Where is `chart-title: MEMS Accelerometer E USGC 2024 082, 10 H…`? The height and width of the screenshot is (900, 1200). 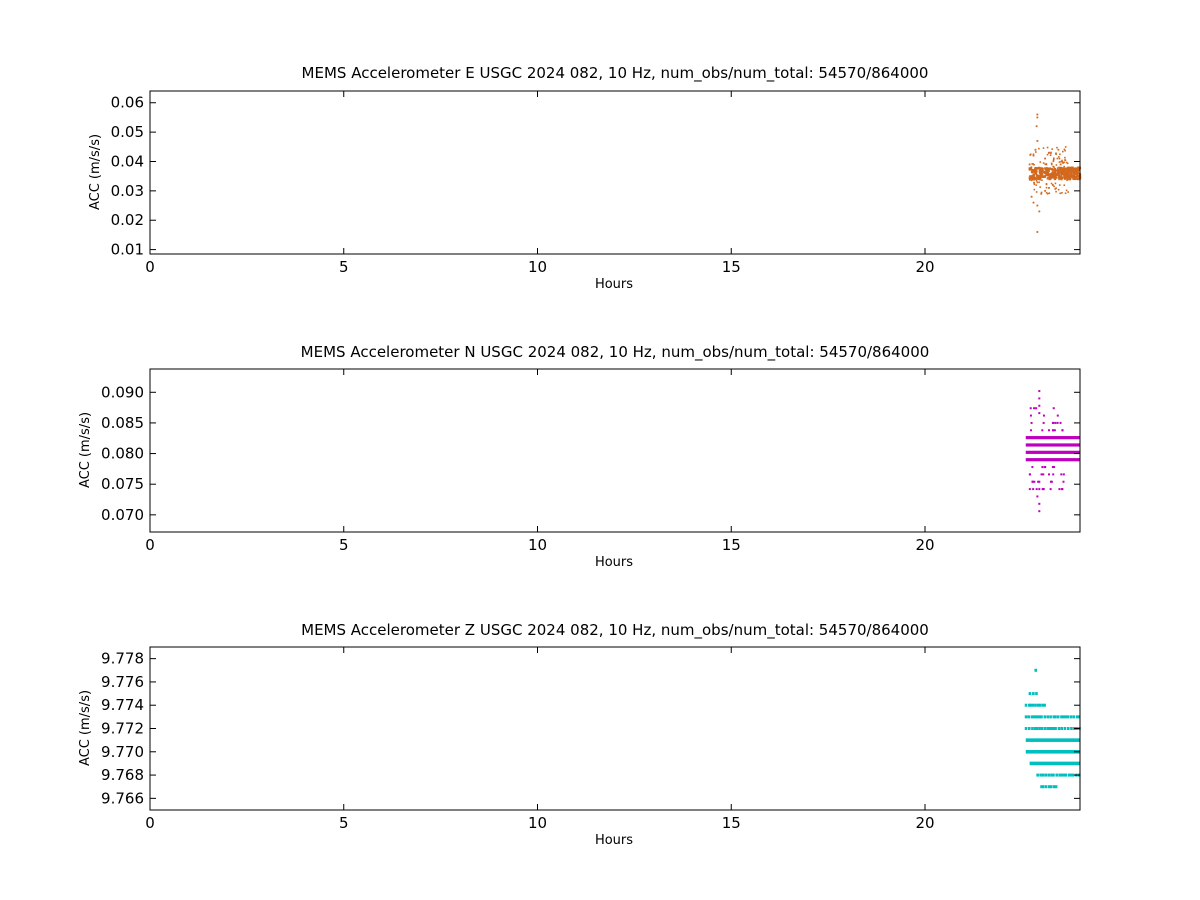 chart-title: MEMS Accelerometer E USGC 2024 082, 10 H… is located at coordinates (615, 73).